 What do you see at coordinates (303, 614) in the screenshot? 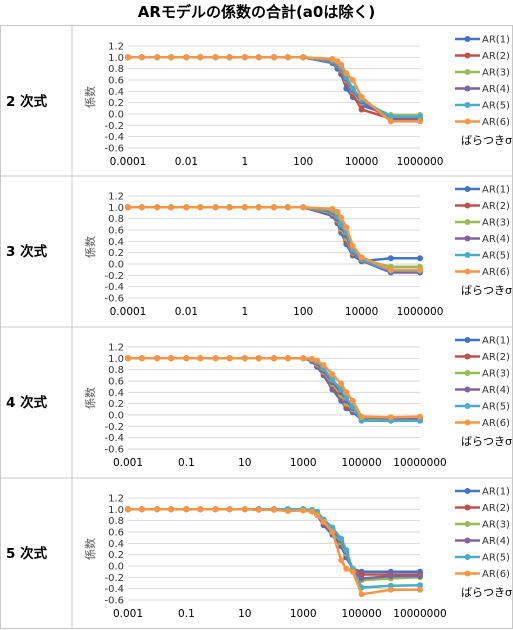
I see `x-tick-label: 1000` at bounding box center [303, 614].